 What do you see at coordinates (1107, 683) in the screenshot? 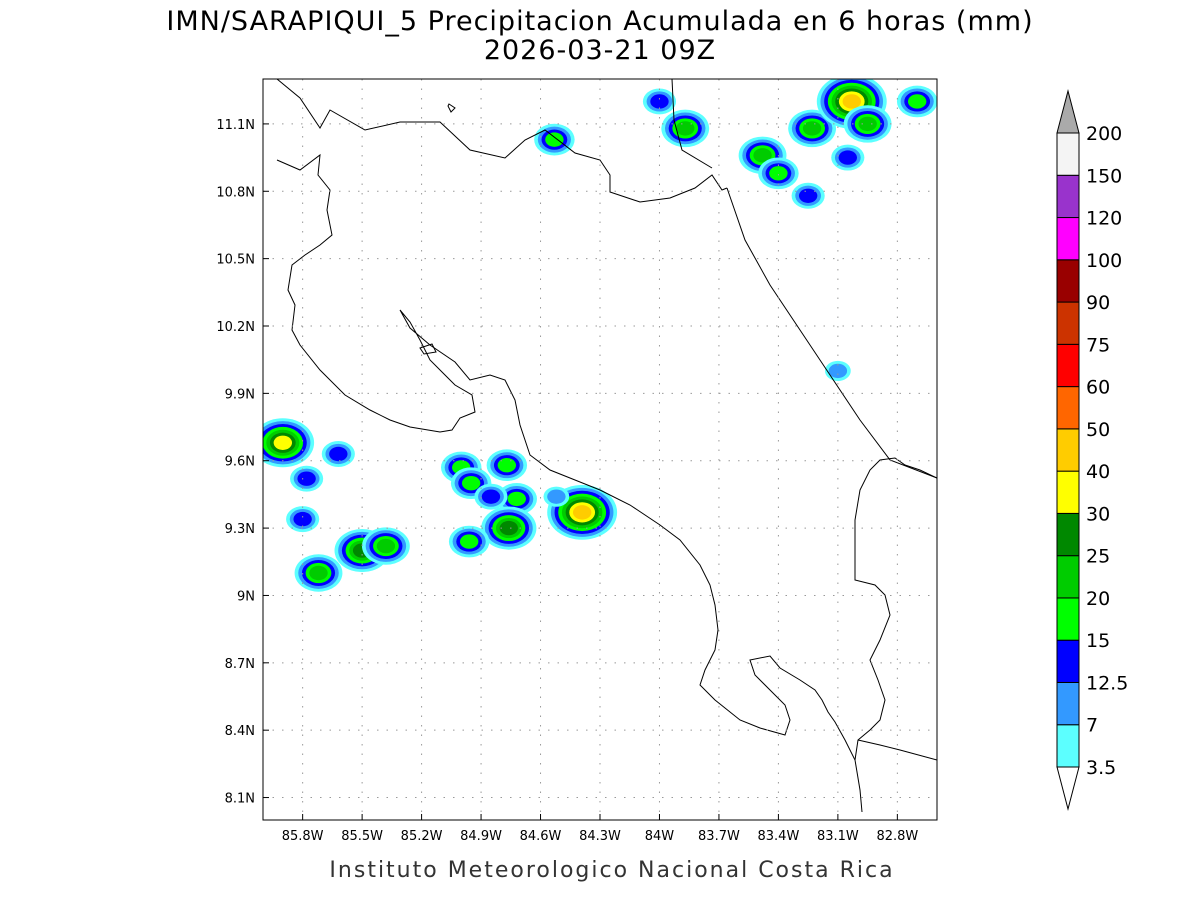
I see `colorbar-label: 12.5` at bounding box center [1107, 683].